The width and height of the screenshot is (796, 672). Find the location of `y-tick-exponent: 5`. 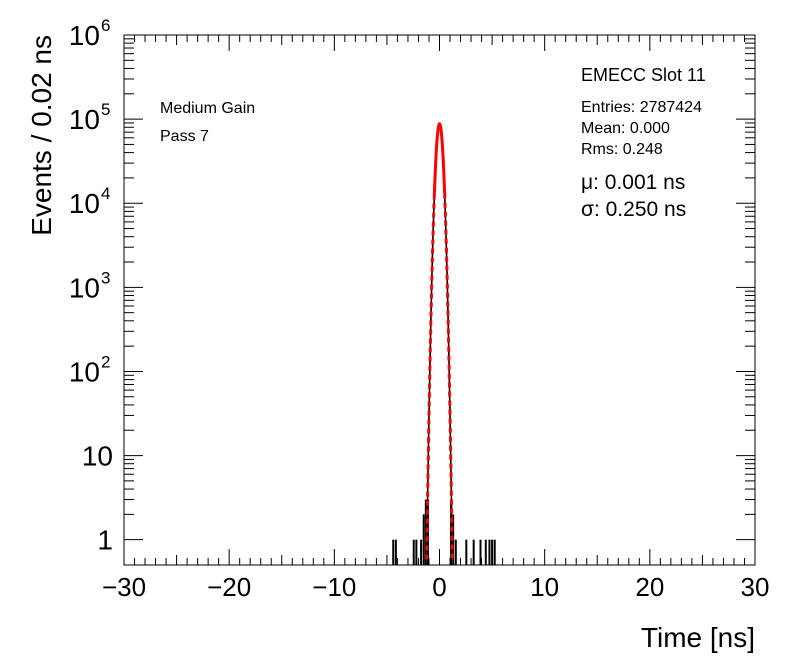

y-tick-exponent: 5 is located at coordinates (105, 109).